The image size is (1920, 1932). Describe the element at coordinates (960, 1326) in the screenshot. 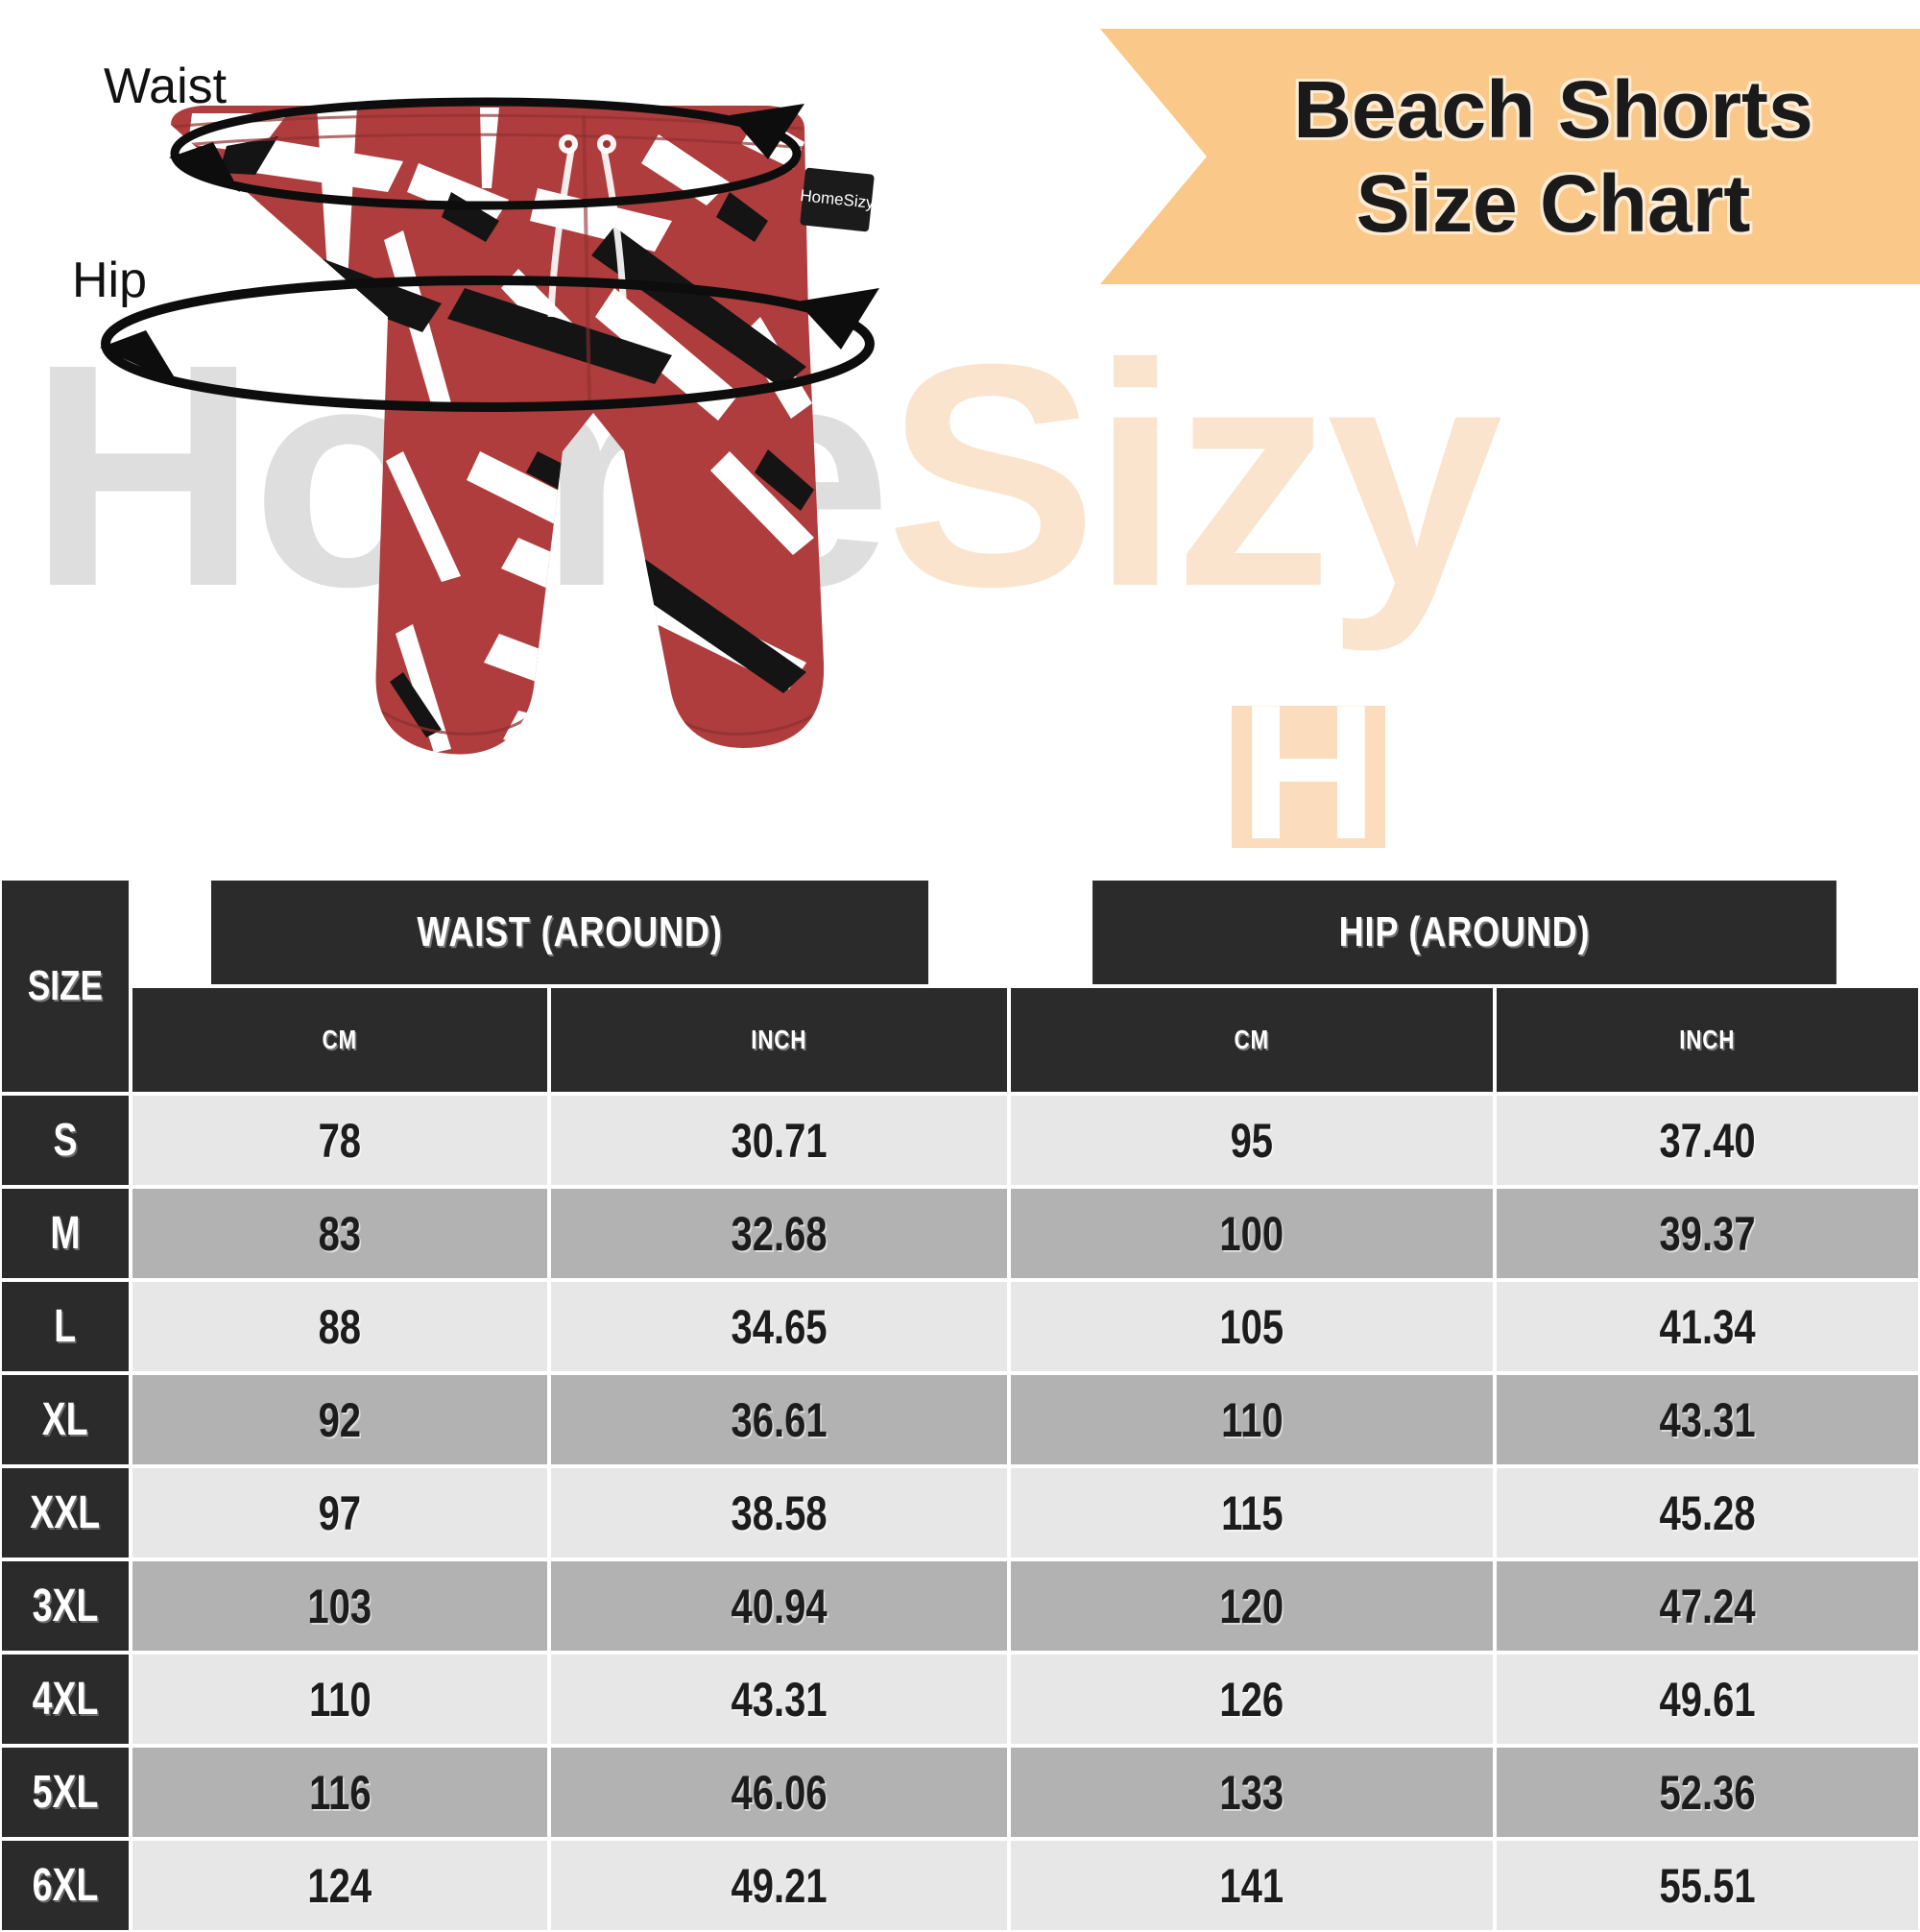

I see `table-row: L 88 34.65 105 41.34` at that location.